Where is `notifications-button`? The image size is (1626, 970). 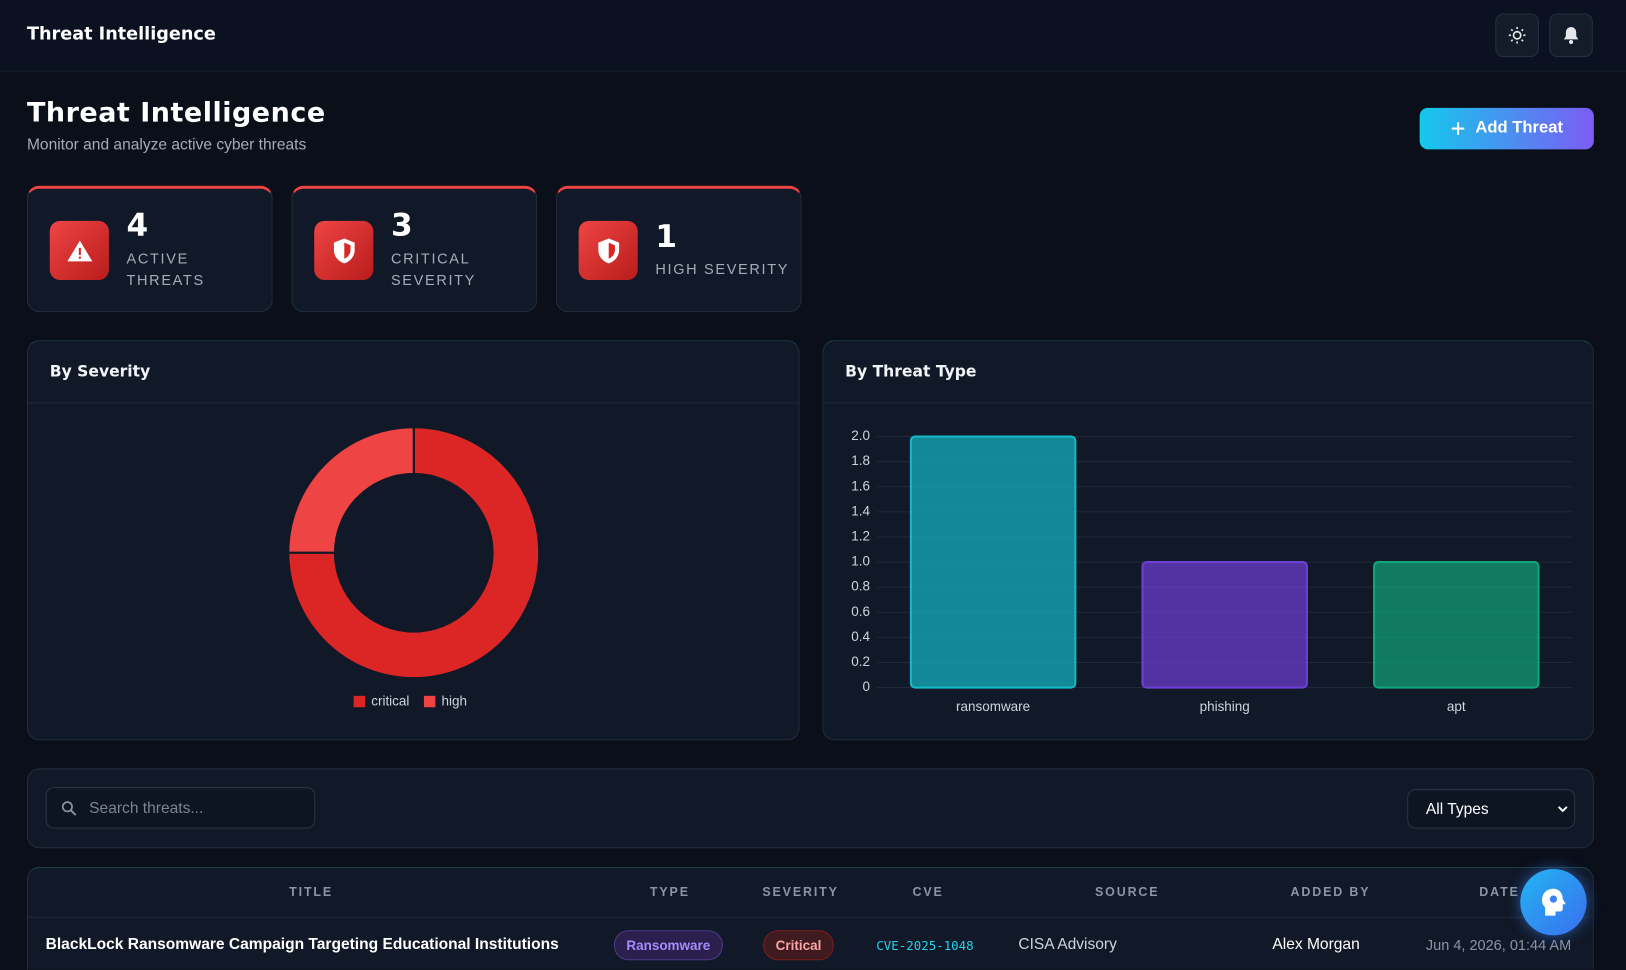
notifications-button is located at coordinates (1571, 35).